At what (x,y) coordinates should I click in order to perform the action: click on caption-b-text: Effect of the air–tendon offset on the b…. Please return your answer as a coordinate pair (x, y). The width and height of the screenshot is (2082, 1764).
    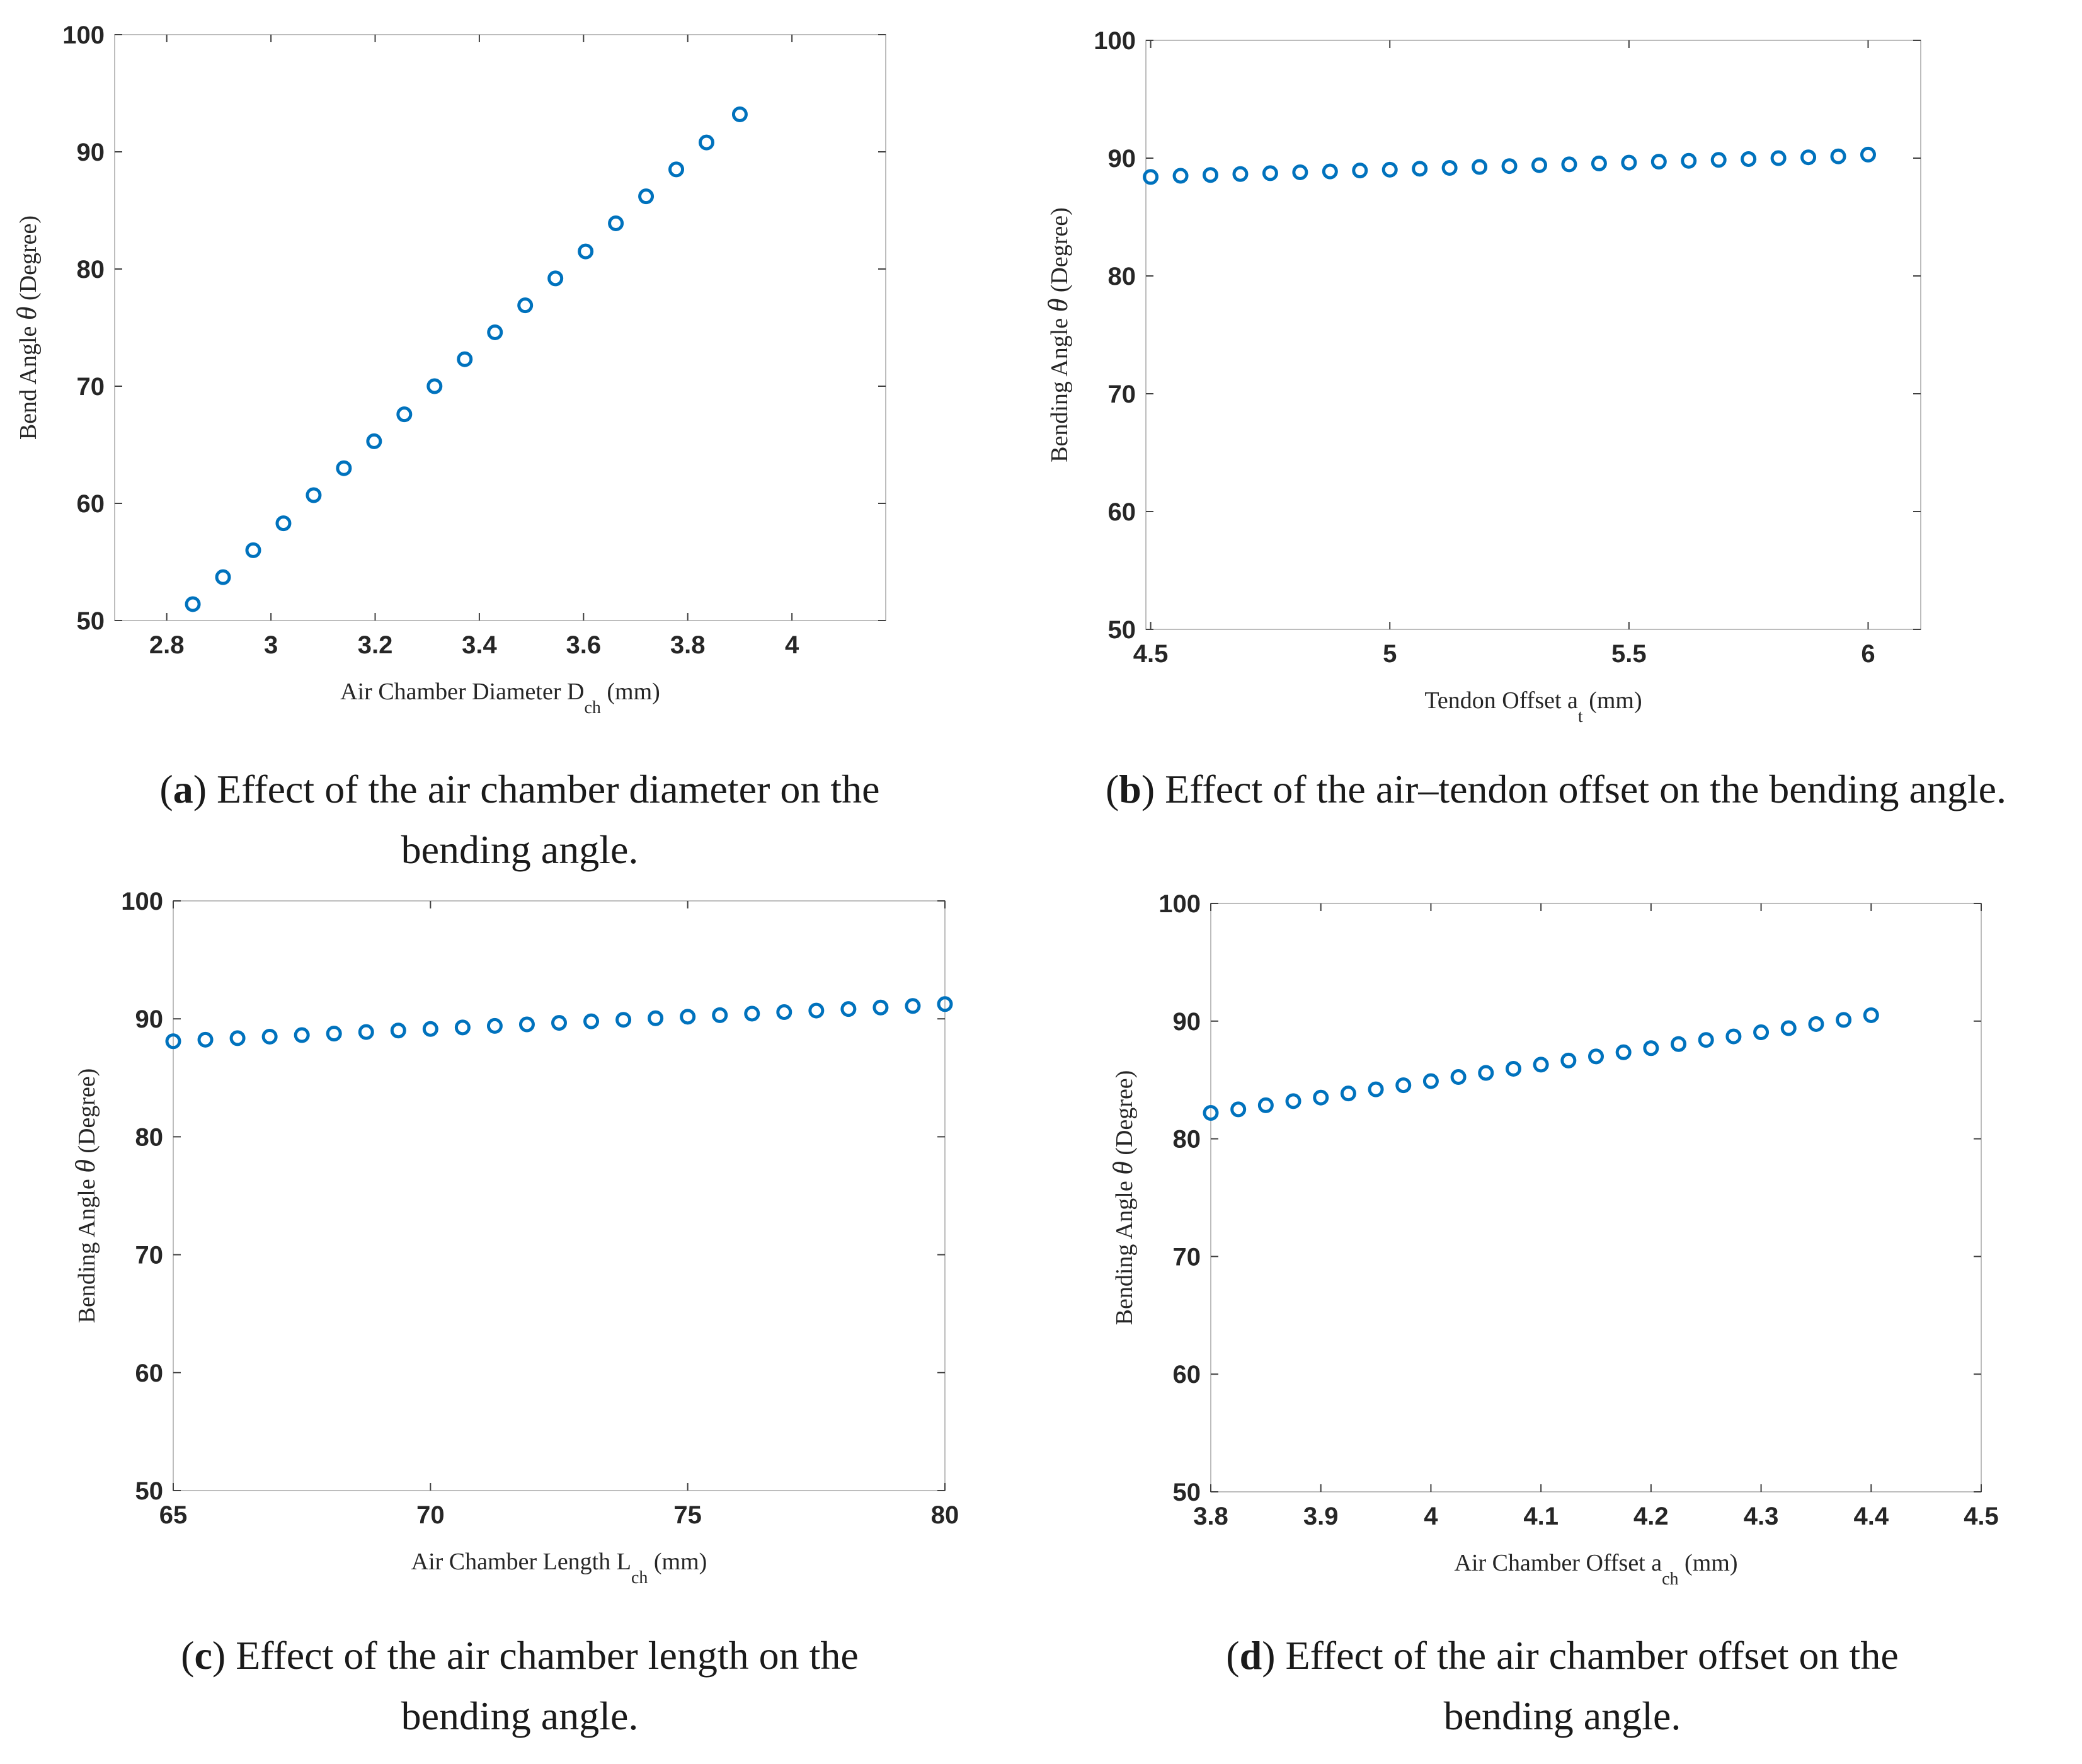
    Looking at the image, I should click on (1581, 789).